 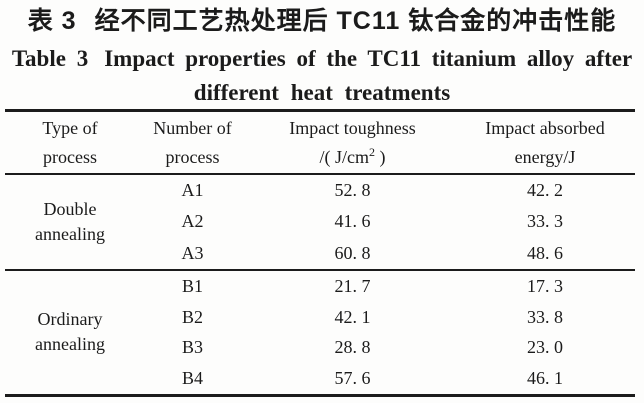 What do you see at coordinates (380, 156) in the screenshot?
I see `unit-suffix: )` at bounding box center [380, 156].